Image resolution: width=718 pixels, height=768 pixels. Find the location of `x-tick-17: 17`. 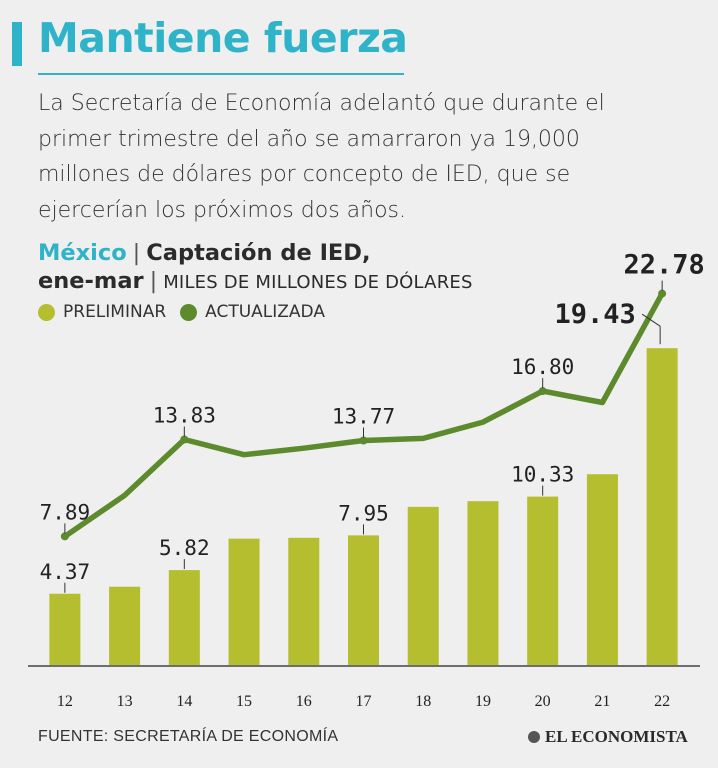

x-tick-17: 17 is located at coordinates (364, 701).